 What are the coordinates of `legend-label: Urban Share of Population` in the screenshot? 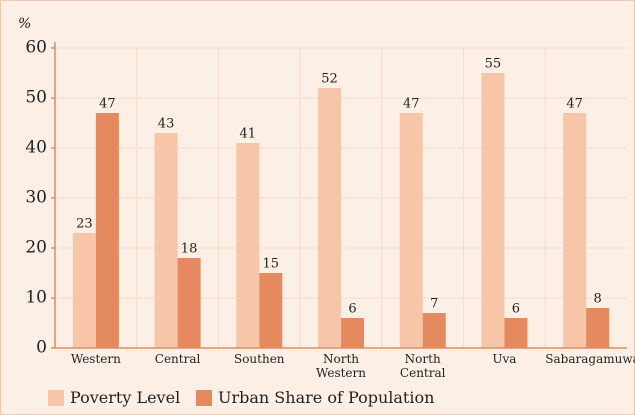 It's located at (326, 397).